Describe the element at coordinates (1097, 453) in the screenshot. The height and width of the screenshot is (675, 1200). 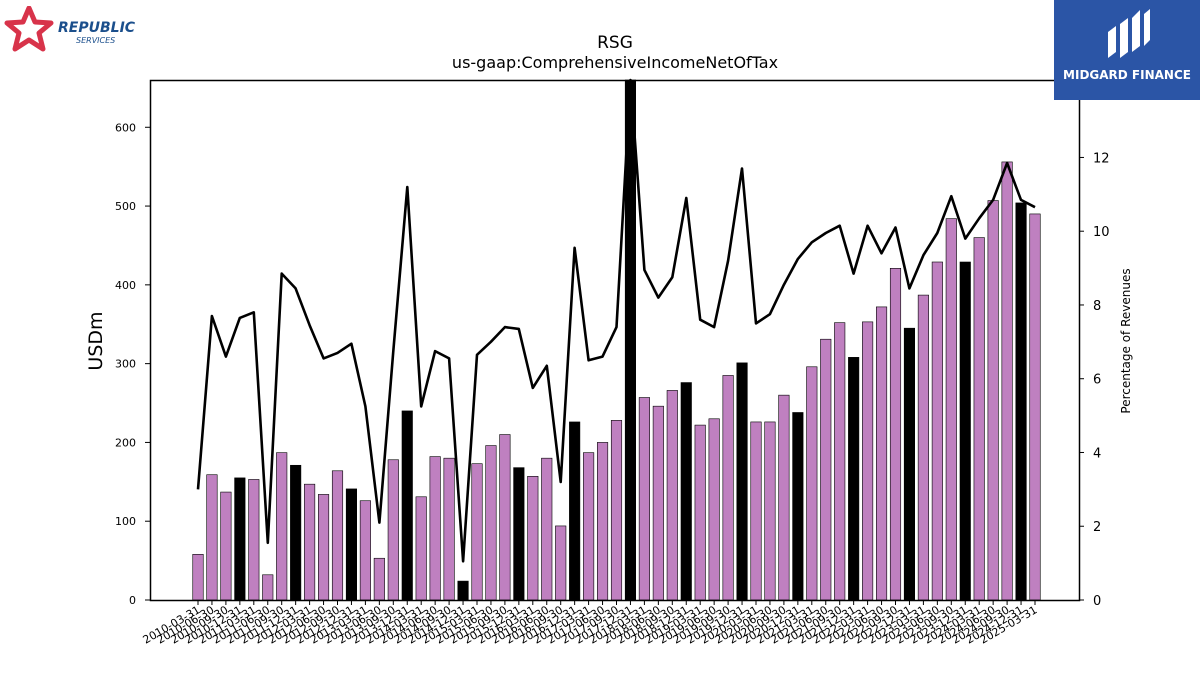
I see `y2-tick-label: 4` at that location.